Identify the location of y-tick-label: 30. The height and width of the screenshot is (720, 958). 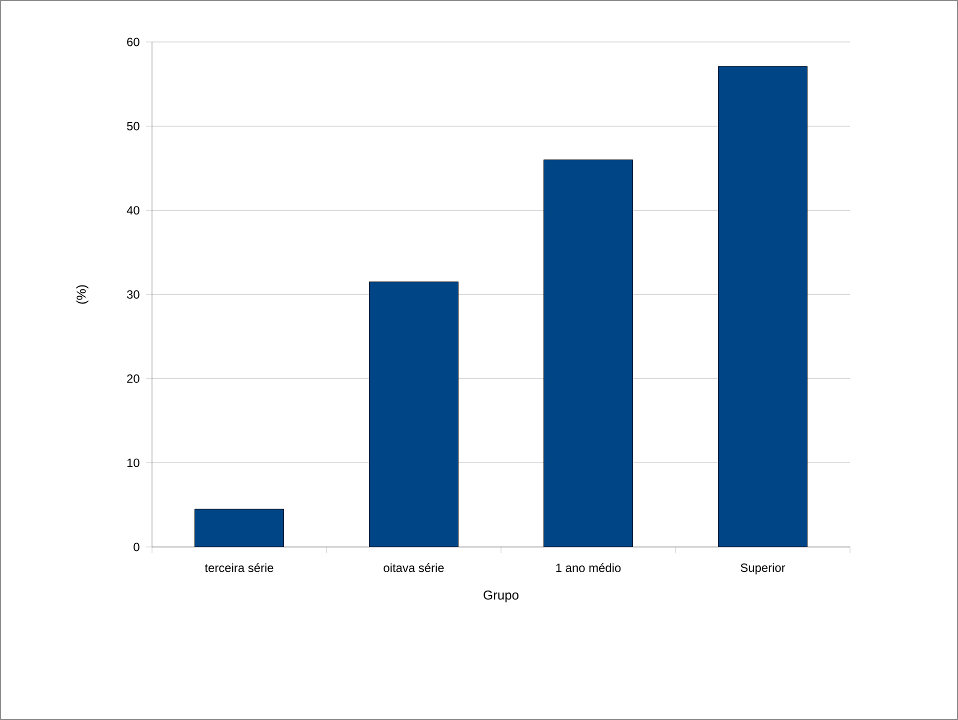
(133, 294).